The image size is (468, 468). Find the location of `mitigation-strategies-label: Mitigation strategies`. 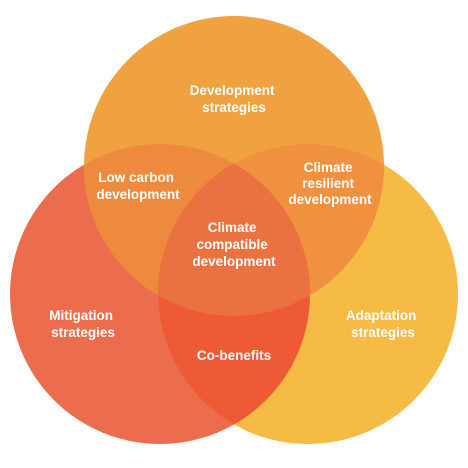

mitigation-strategies-label: Mitigation strategies is located at coordinates (83, 324).